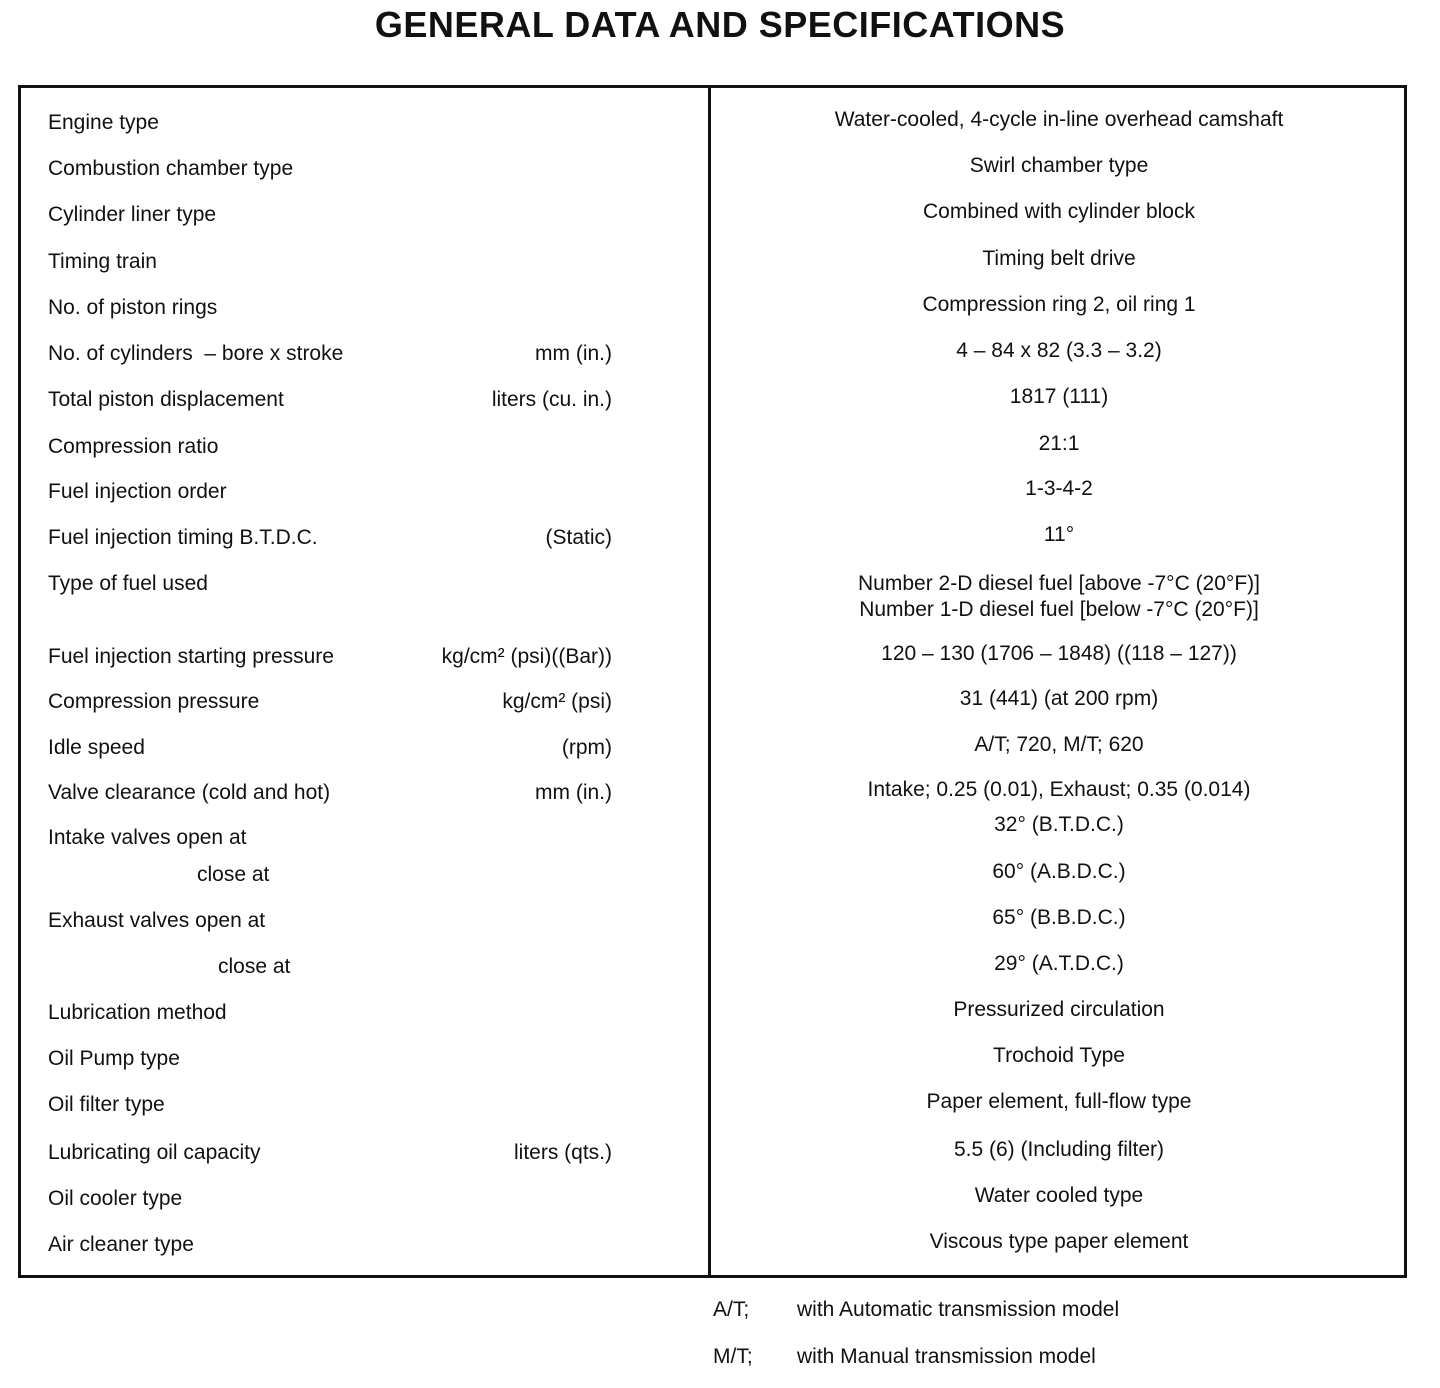 This screenshot has width=1440, height=1388. What do you see at coordinates (958, 1309) in the screenshot?
I see `footnote-text: with Automatic transmission model` at bounding box center [958, 1309].